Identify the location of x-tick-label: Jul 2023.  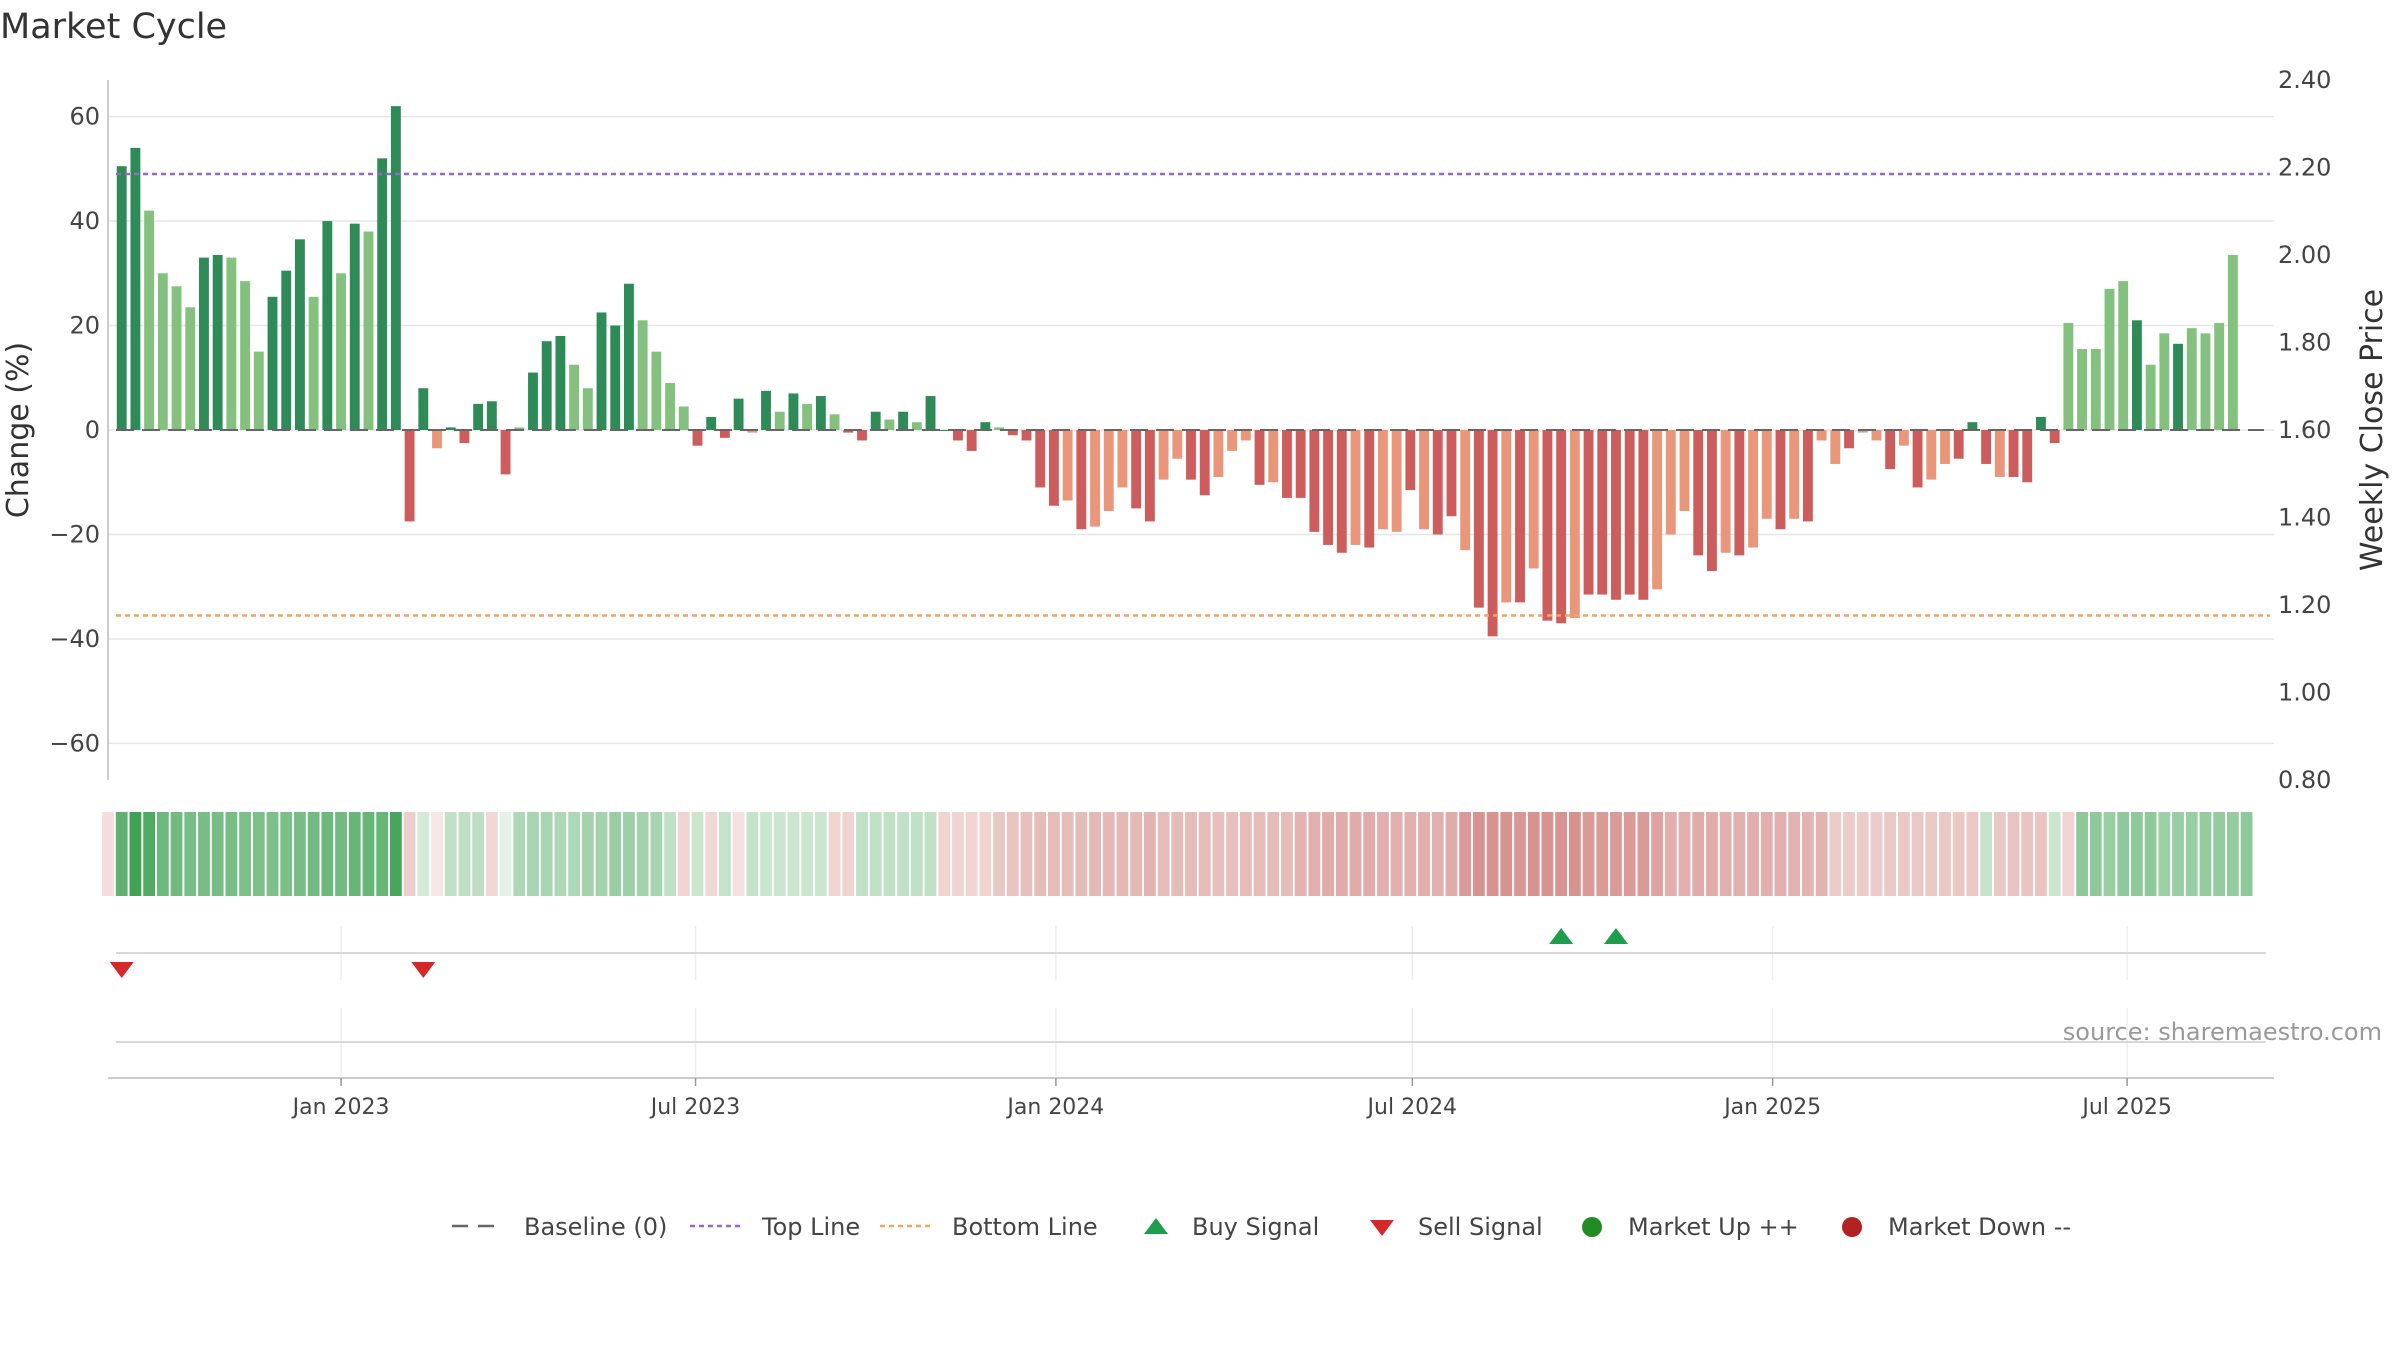
(695, 1107).